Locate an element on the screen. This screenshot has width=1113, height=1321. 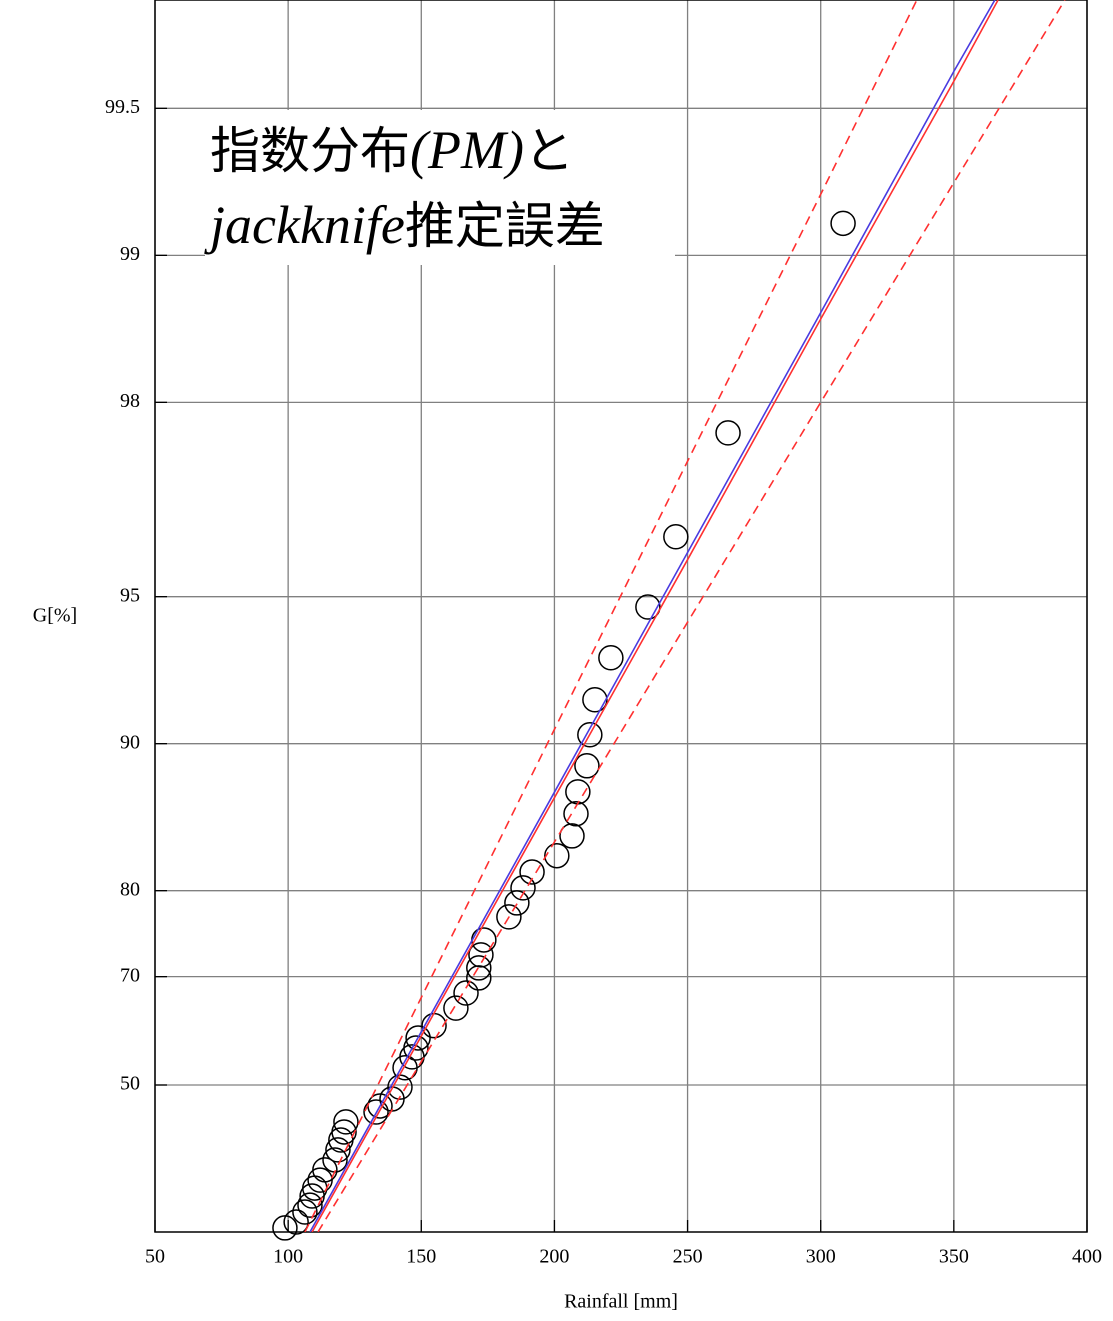
annotation-background is located at coordinates (440, 187).